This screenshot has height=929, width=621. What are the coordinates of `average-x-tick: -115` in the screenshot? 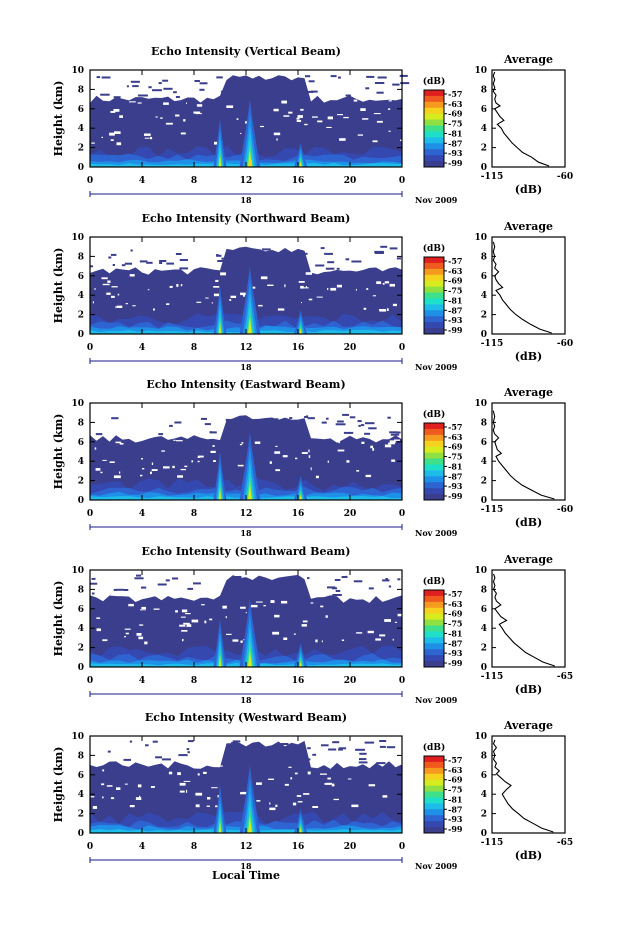 It's located at (492, 177).